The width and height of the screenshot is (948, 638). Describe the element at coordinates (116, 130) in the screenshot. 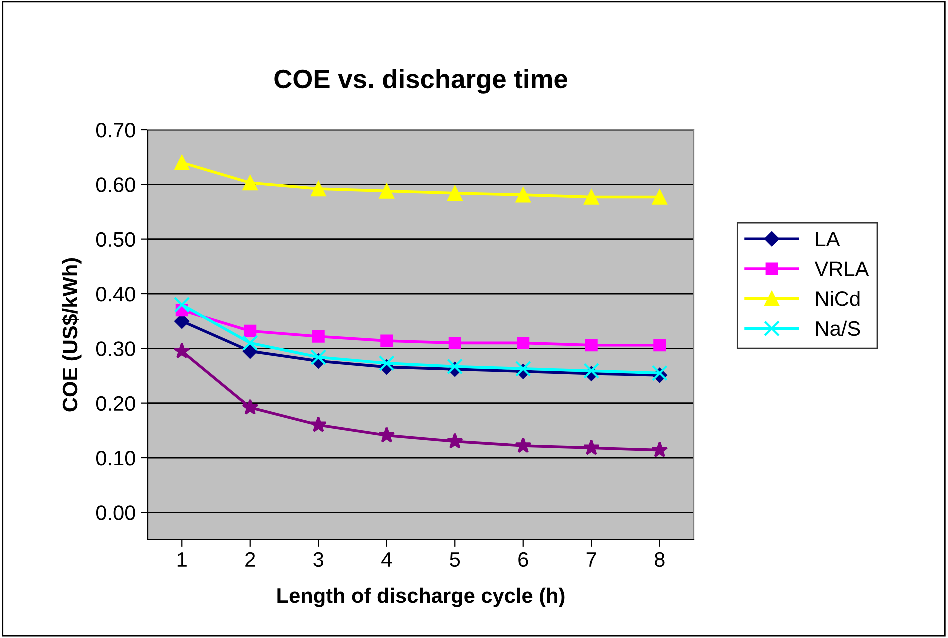

I see `y-tick-label: 0.70` at that location.